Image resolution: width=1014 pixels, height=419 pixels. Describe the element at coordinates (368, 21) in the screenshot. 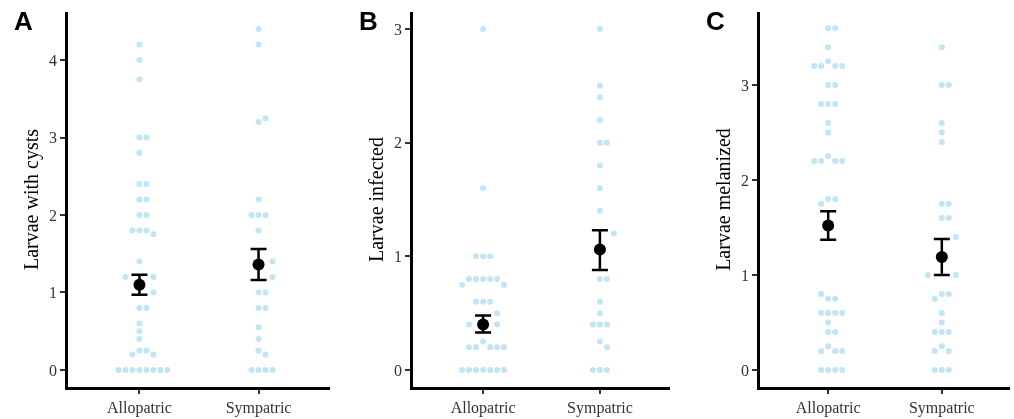

I see `chart-title: B` at that location.